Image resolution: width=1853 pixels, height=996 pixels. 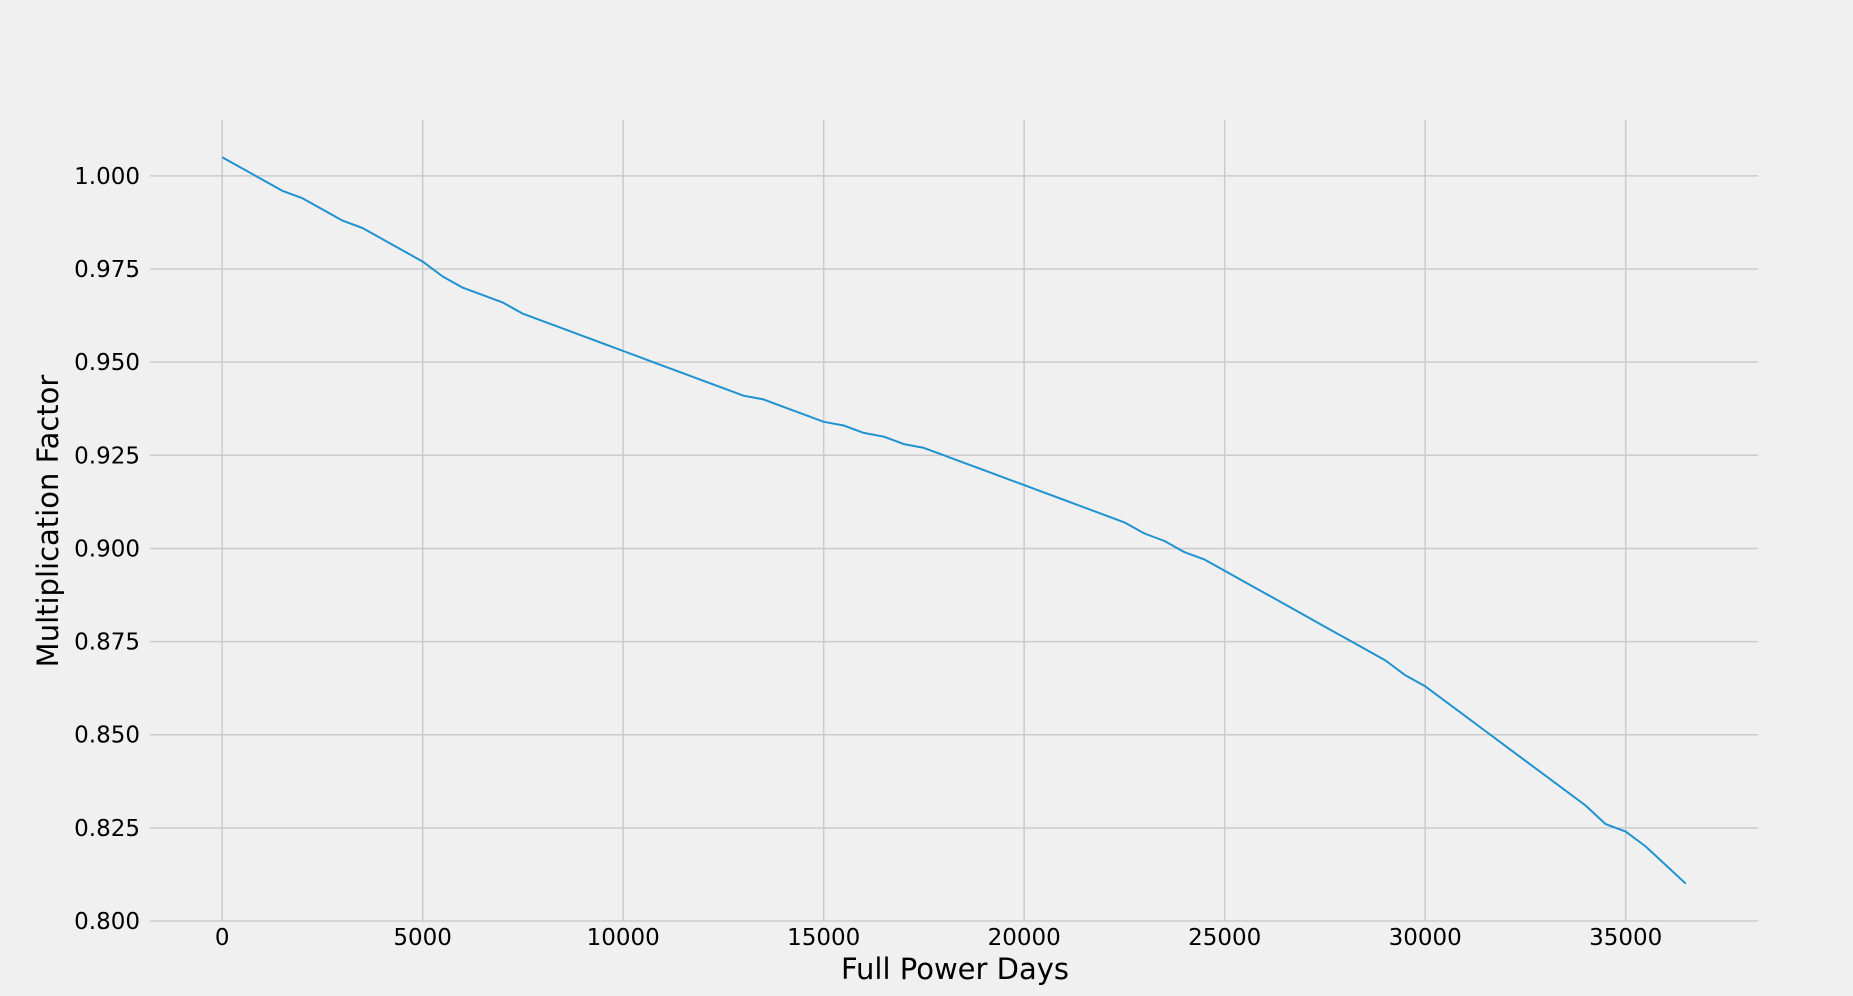 What do you see at coordinates (107, 549) in the screenshot?
I see `y-tick-label: 0.900` at bounding box center [107, 549].